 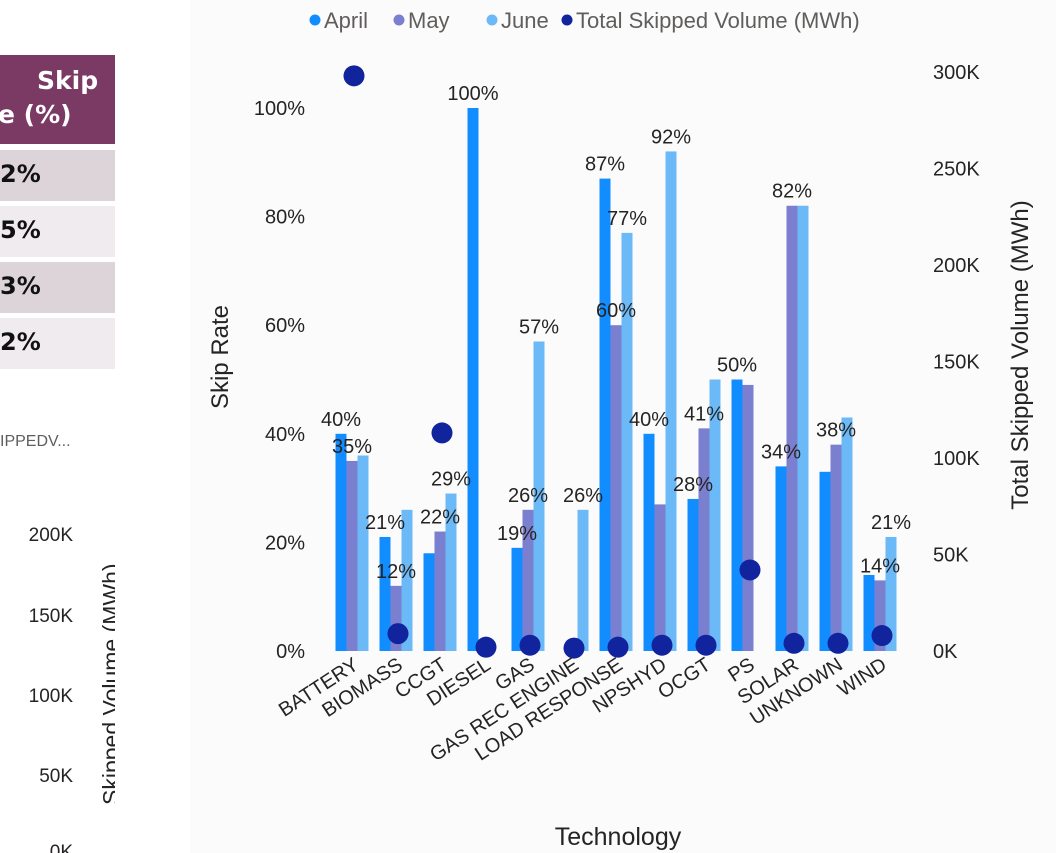 What do you see at coordinates (956, 266) in the screenshot?
I see `y2-tick-label: 200K` at bounding box center [956, 266].